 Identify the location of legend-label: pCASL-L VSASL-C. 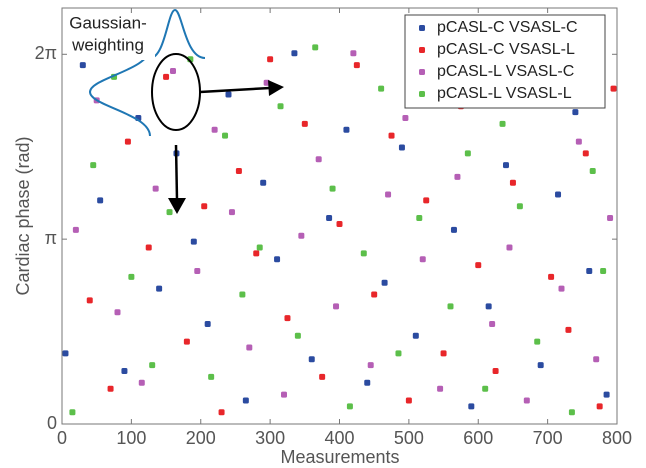
(505, 71).